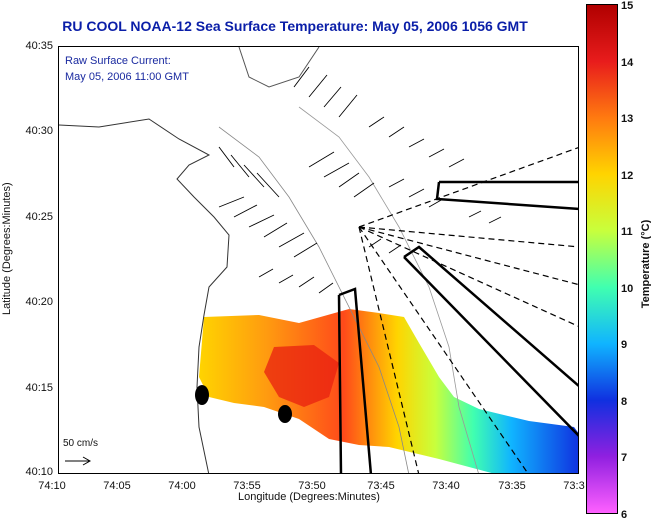  Describe the element at coordinates (39, 388) in the screenshot. I see `y-tick-label: 40:15` at that location.